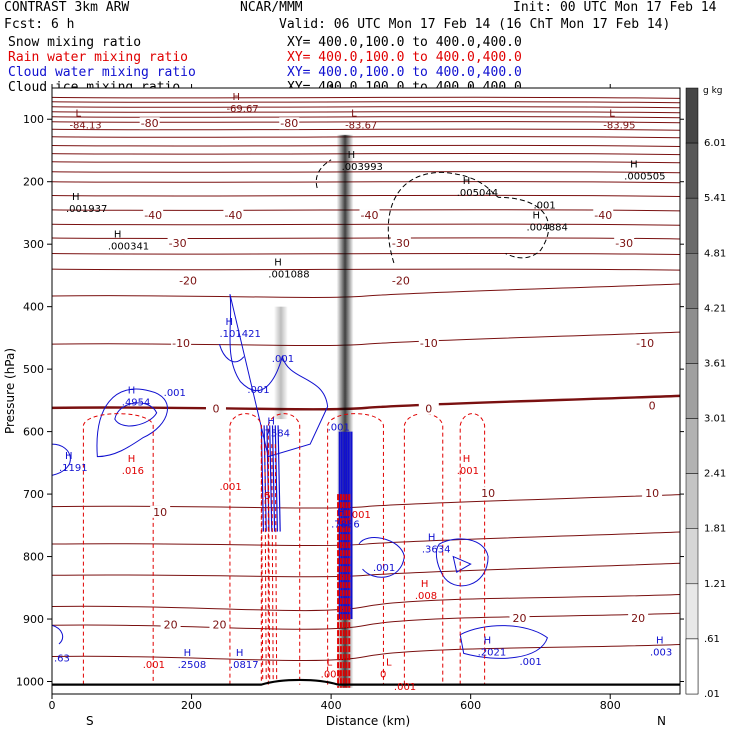 The height and width of the screenshot is (740, 740). I want to click on extremum-value: .003993, so click(362, 167).